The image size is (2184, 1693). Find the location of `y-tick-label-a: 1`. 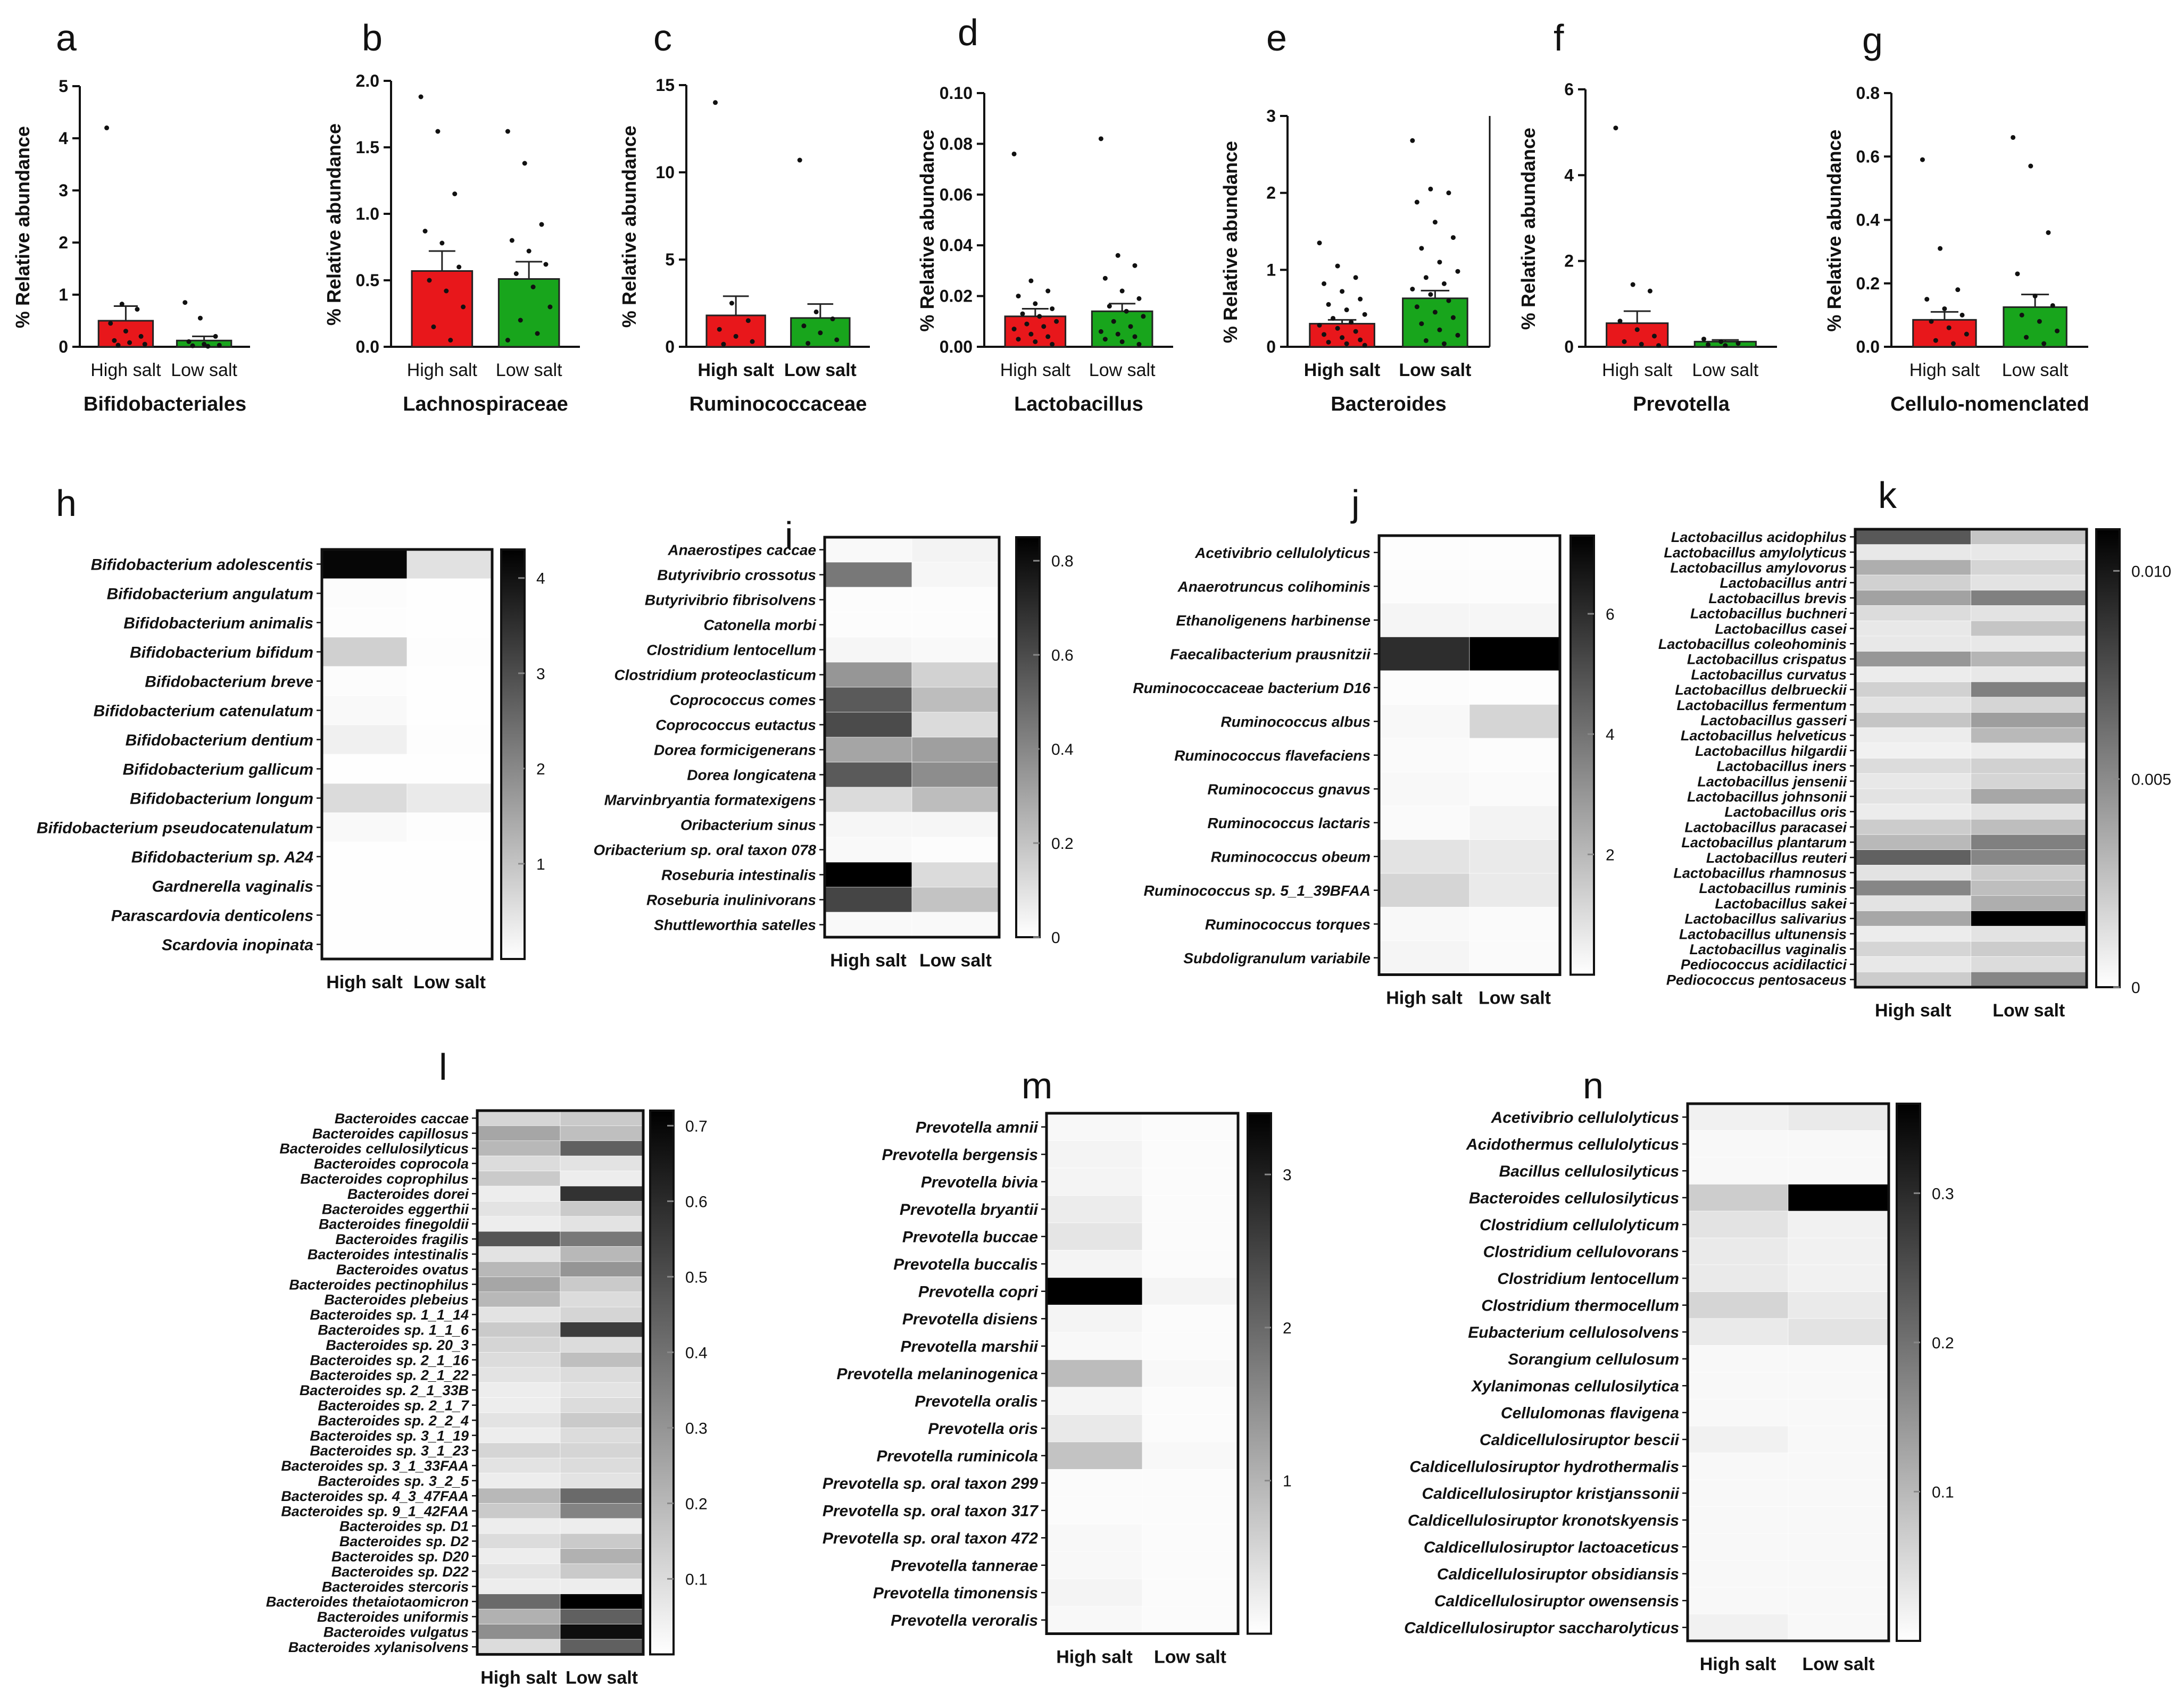

y-tick-label-a: 1 is located at coordinates (64, 294).